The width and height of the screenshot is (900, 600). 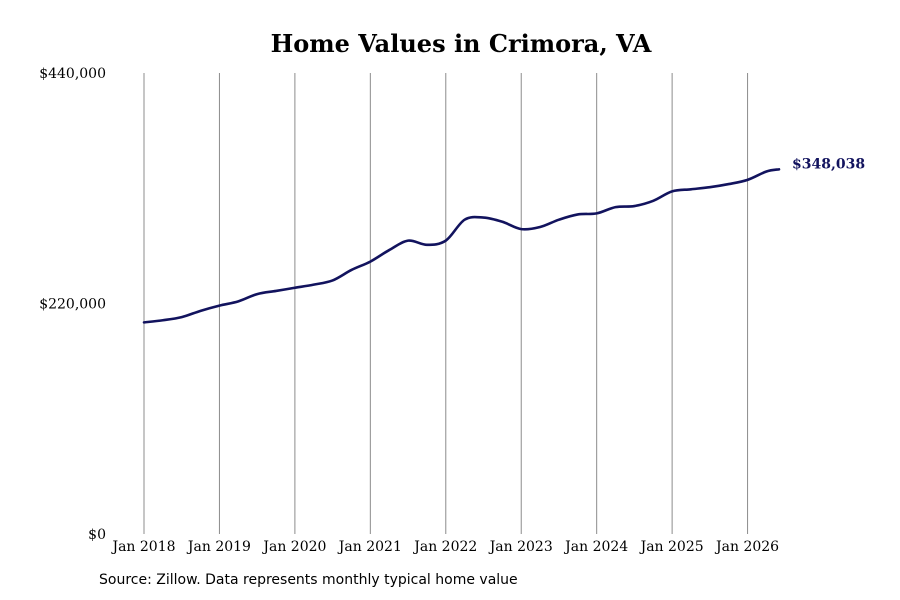 I want to click on y-axis-labels: $0 $220,000 $440,000, so click(x=72, y=304).